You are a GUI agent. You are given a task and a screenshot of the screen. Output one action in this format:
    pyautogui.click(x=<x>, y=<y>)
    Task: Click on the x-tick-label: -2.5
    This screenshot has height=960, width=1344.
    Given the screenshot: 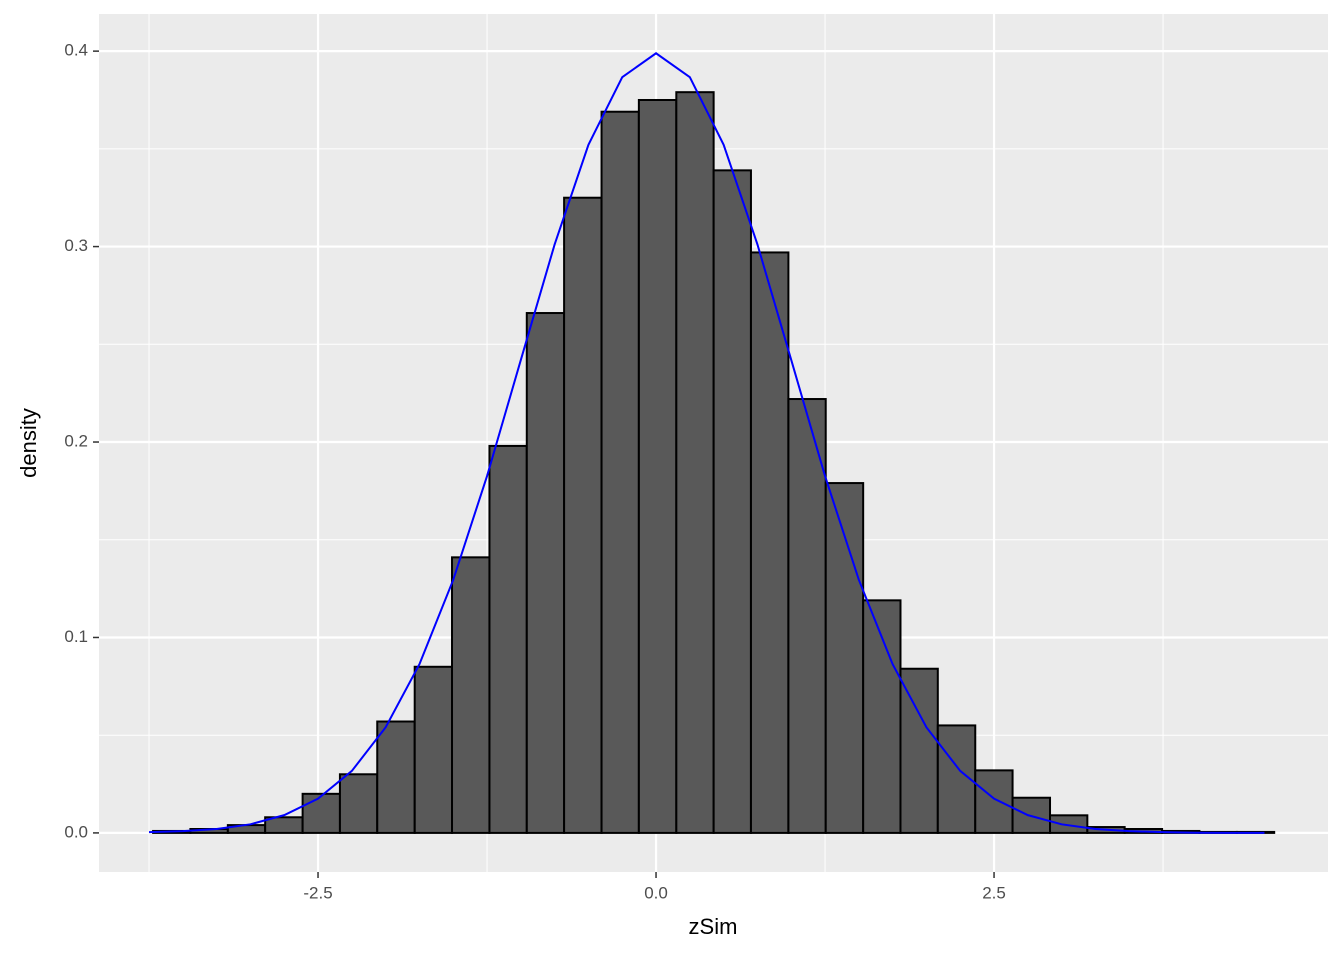 What is the action you would take?
    pyautogui.click(x=317, y=892)
    